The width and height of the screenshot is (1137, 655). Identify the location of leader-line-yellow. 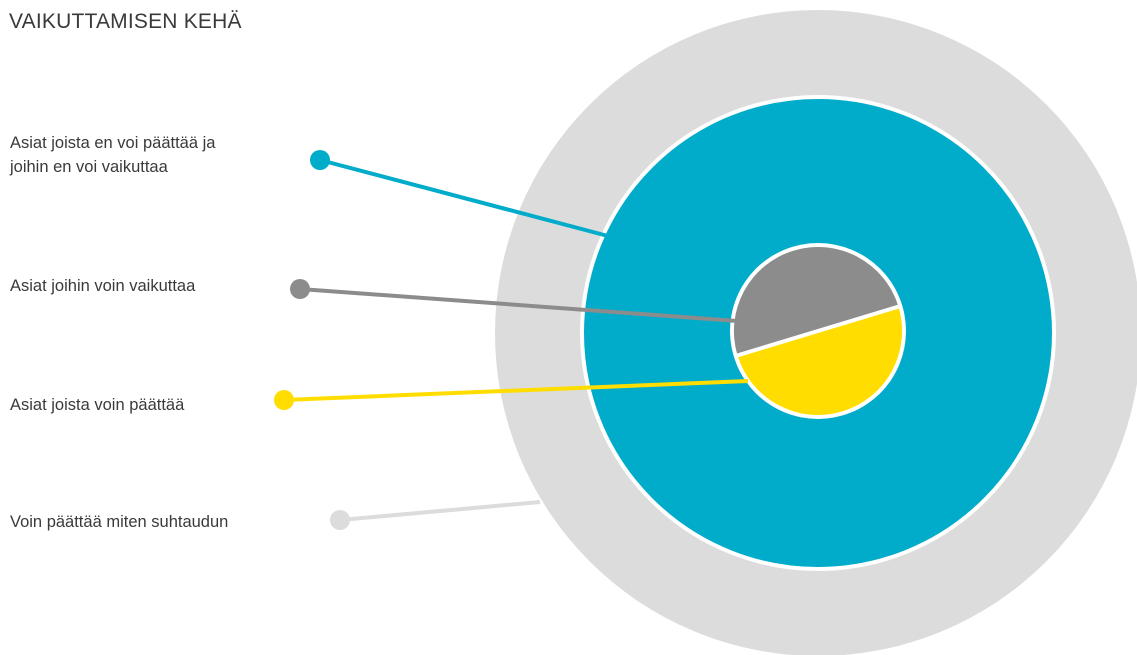
(516, 390).